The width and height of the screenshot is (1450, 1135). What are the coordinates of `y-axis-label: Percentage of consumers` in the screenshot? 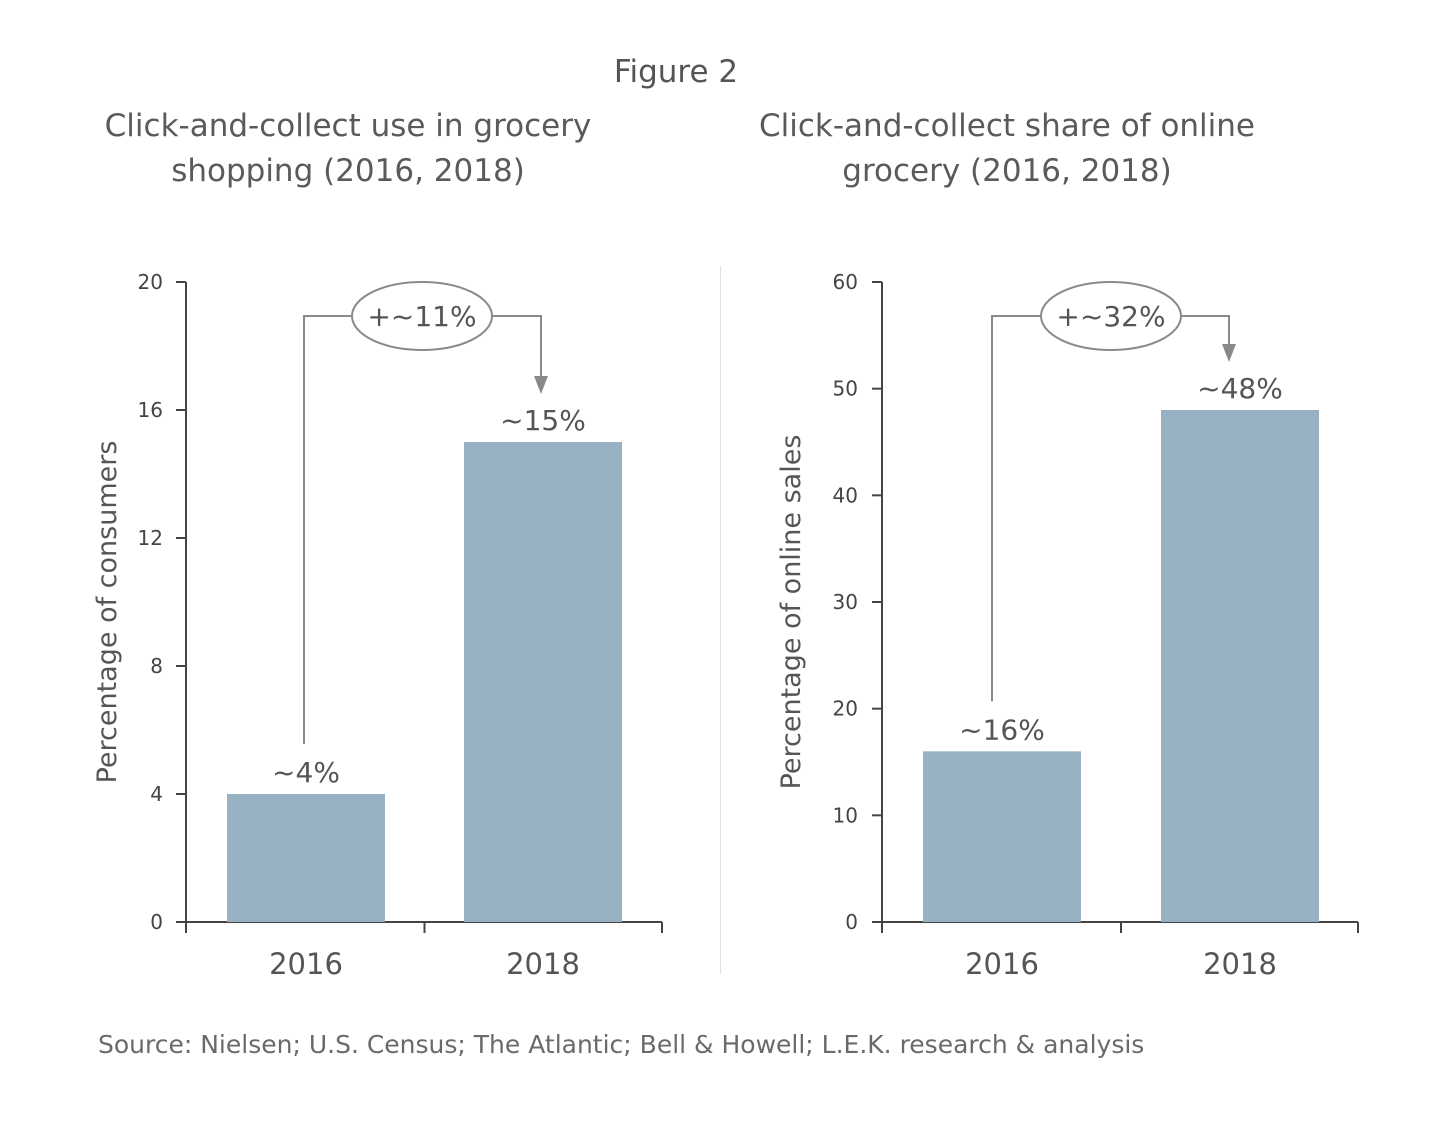 It's located at (107, 612).